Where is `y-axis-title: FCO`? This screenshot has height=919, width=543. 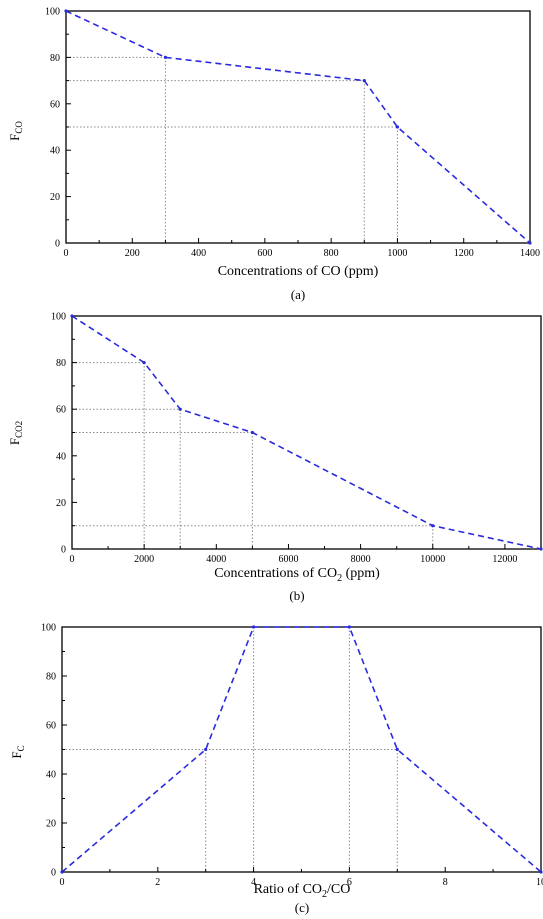 y-axis-title: FCO is located at coordinates (15, 131).